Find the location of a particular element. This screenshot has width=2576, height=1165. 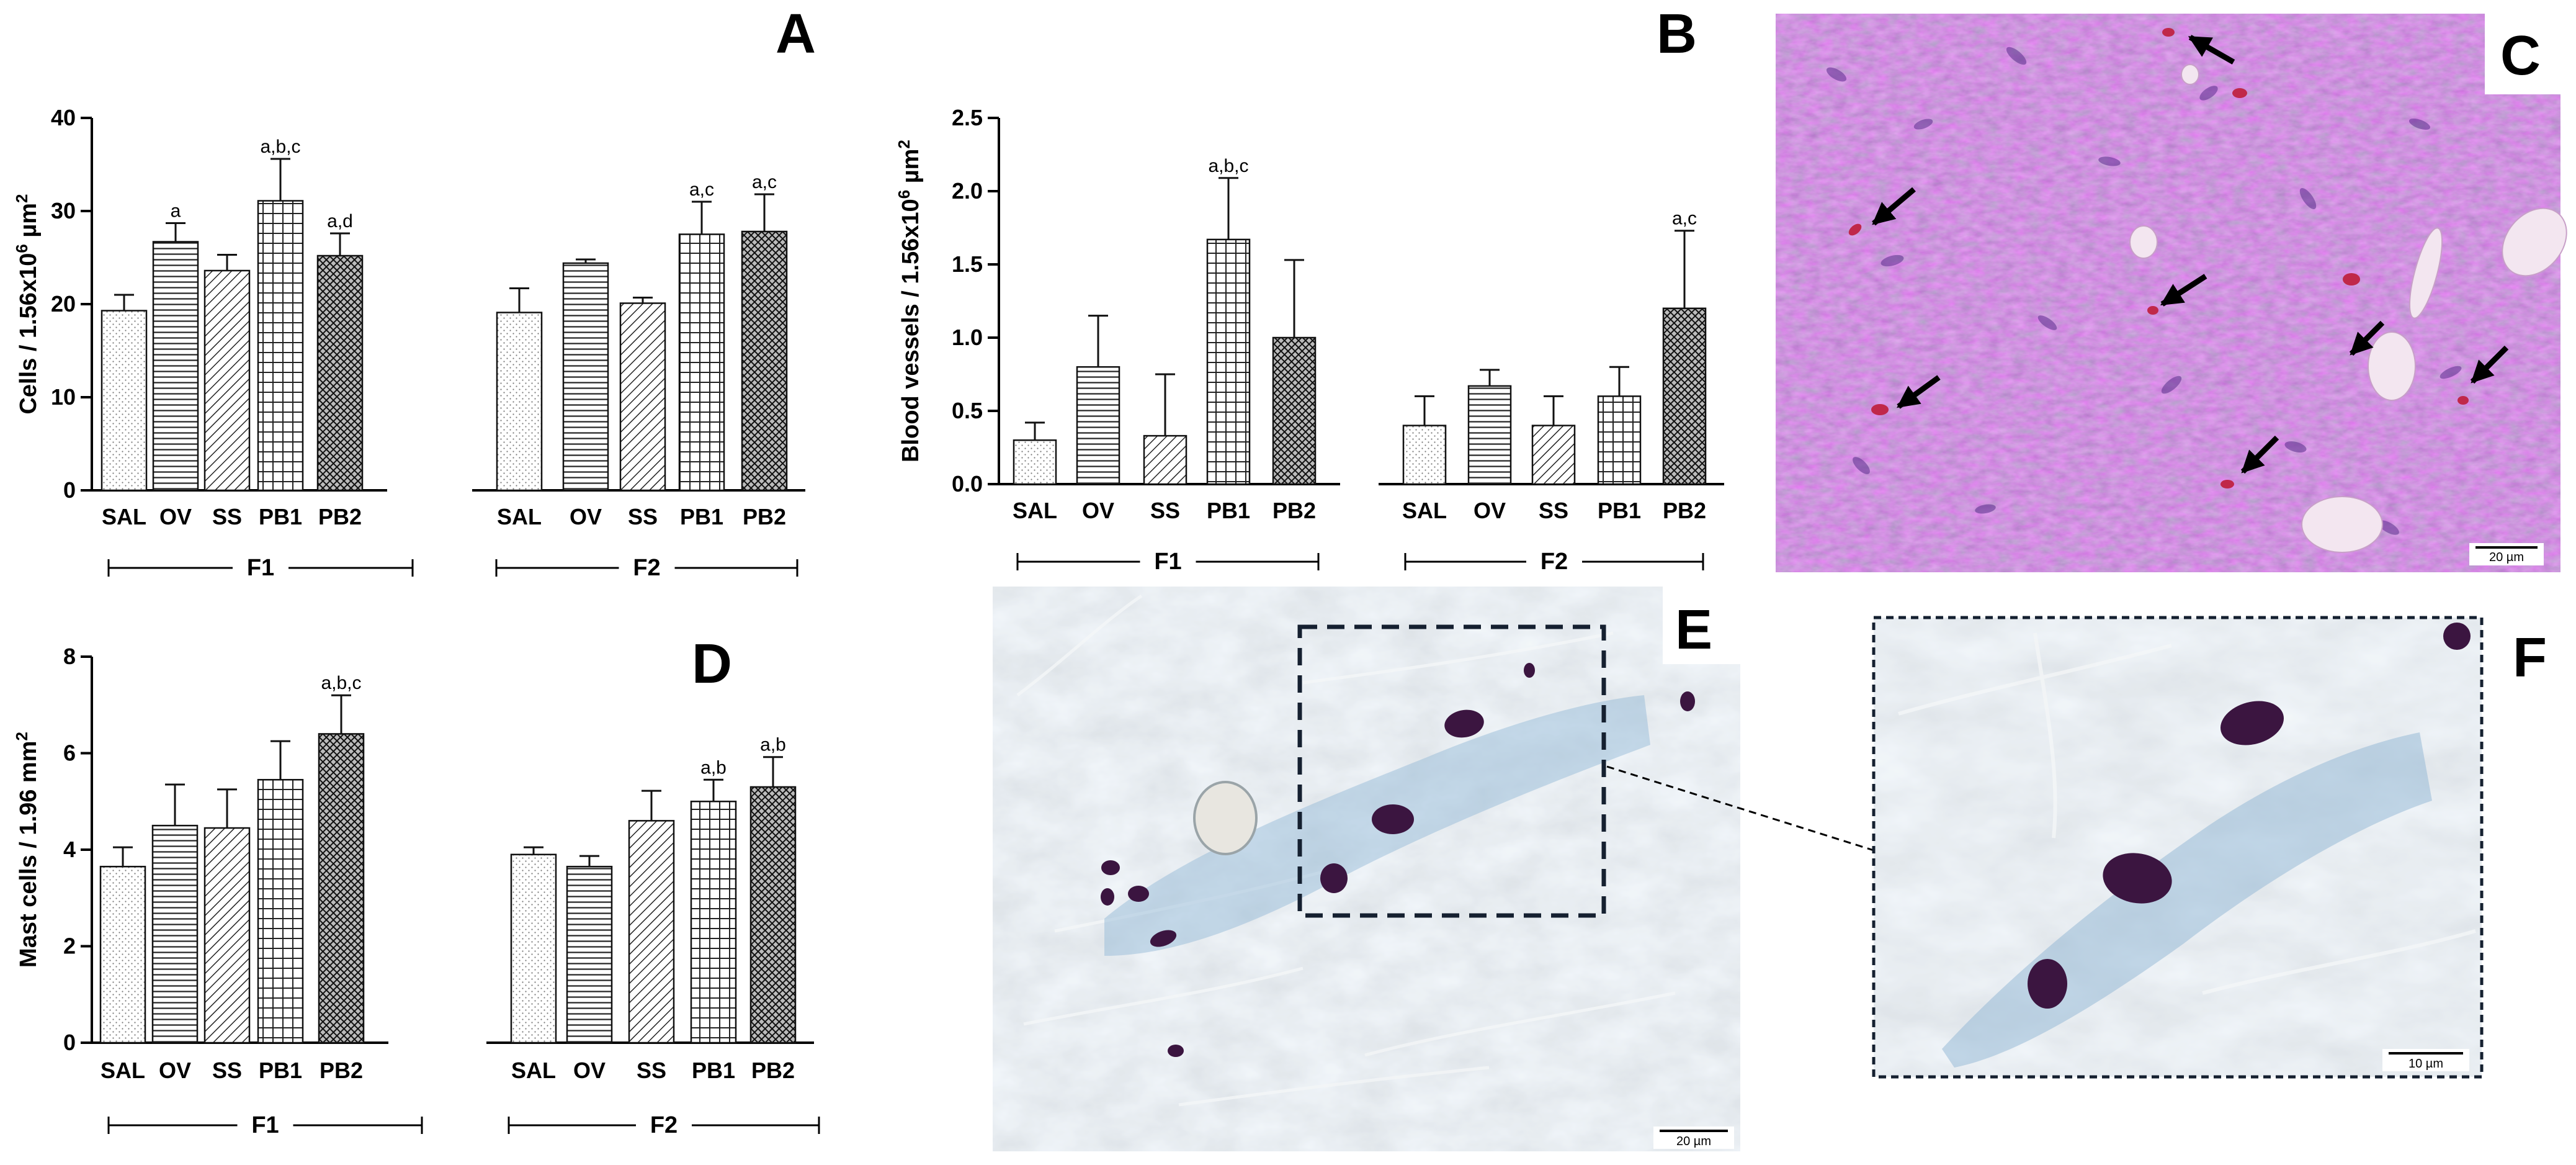

y-tick-label-a: 0 is located at coordinates (69, 490).